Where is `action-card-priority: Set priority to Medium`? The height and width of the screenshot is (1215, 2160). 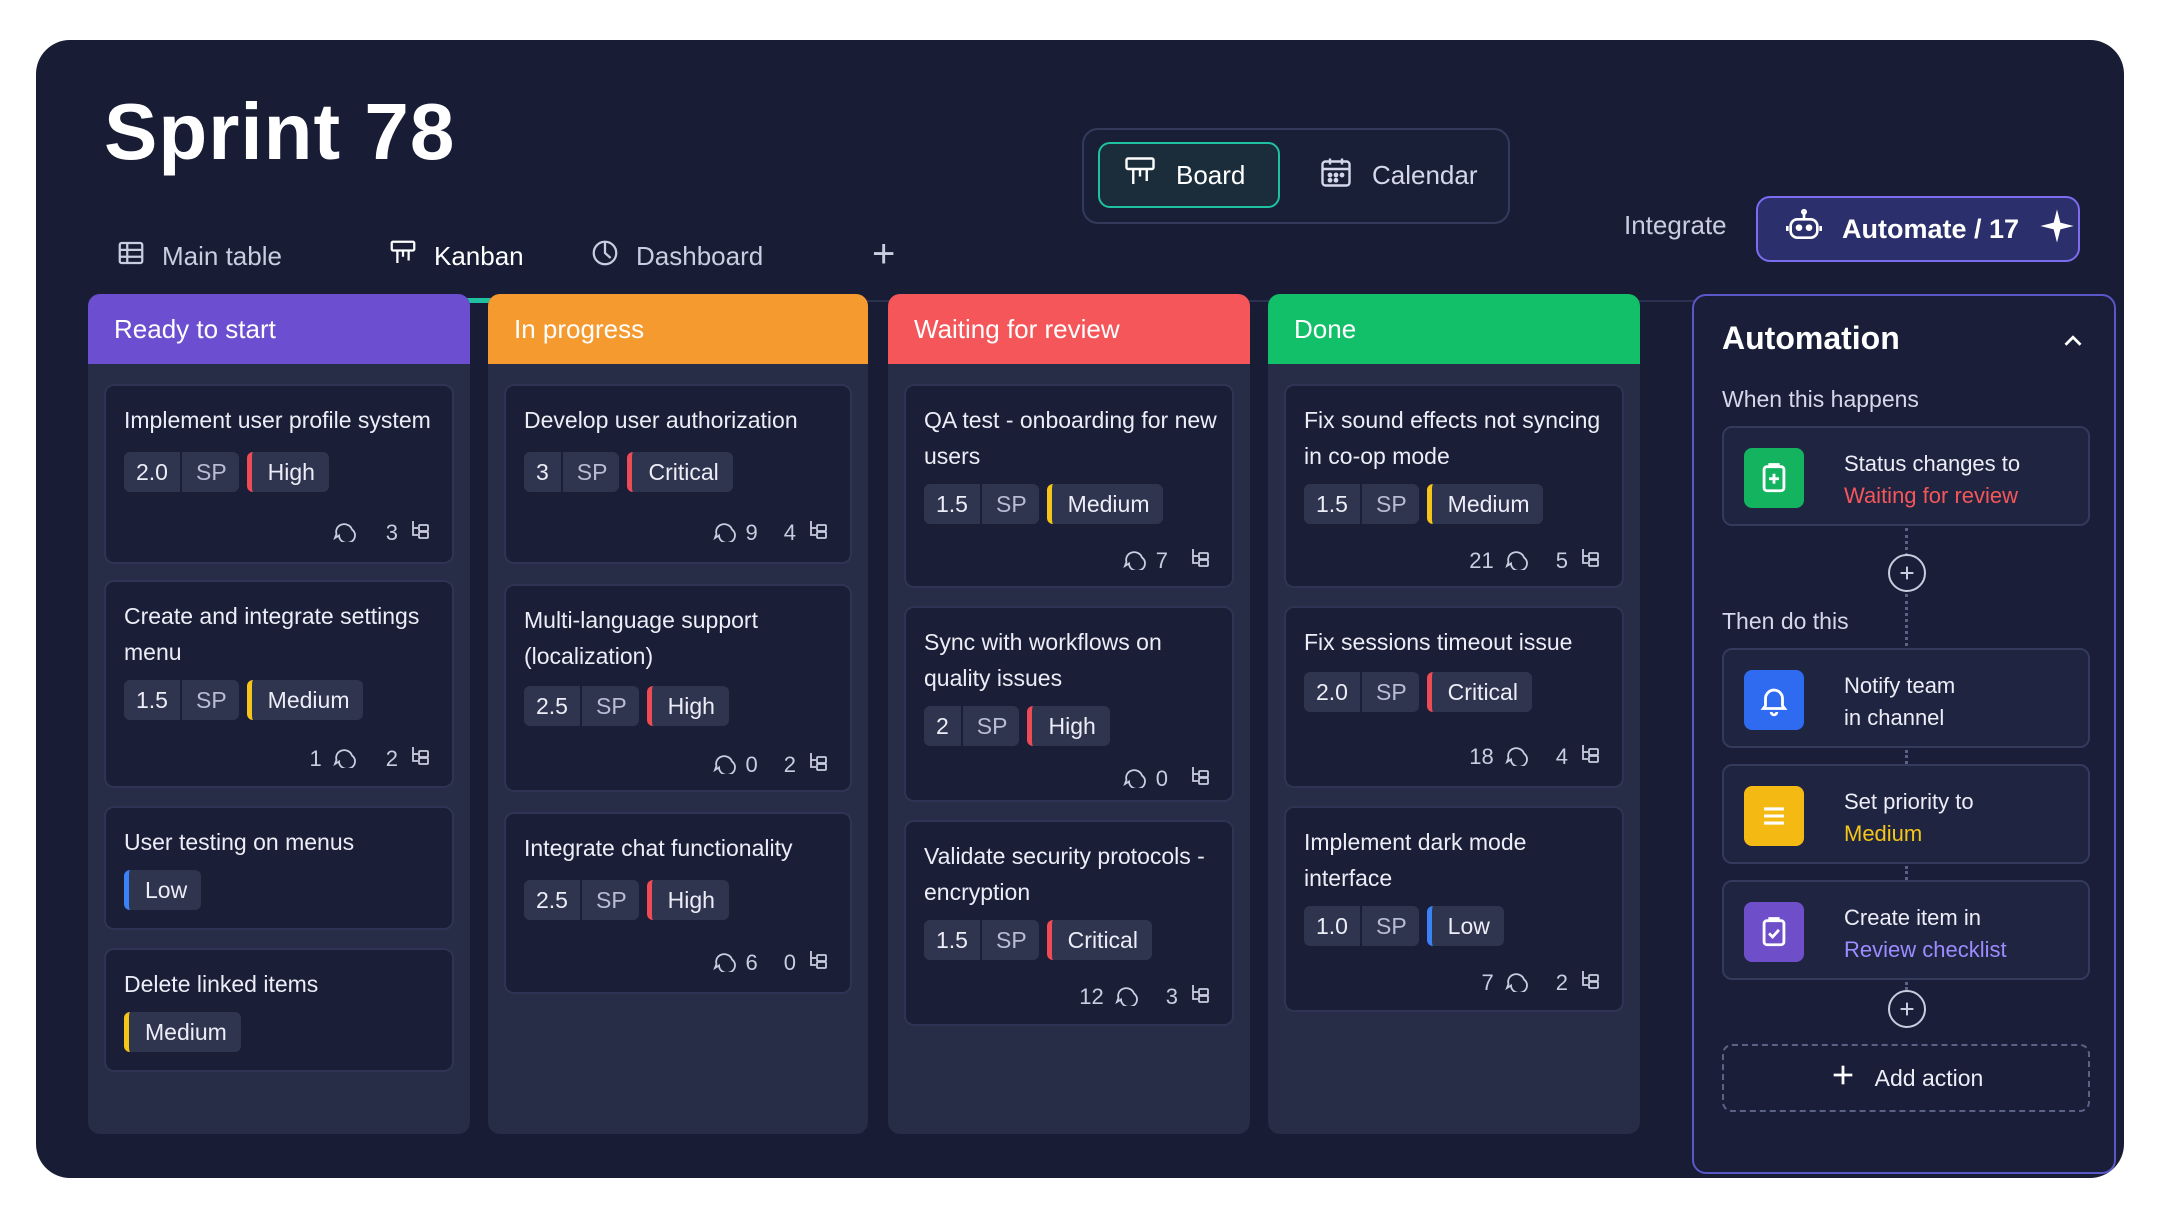 action-card-priority: Set priority to Medium is located at coordinates (1906, 814).